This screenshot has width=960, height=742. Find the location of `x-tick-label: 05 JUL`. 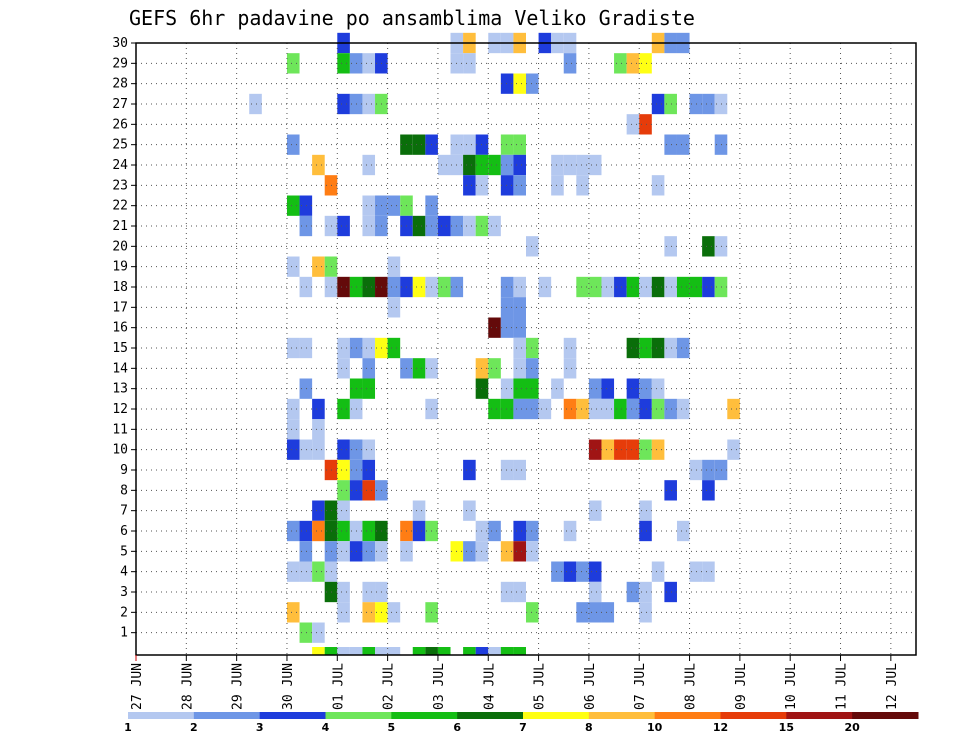

x-tick-label: 05 JUL is located at coordinates (540, 686).